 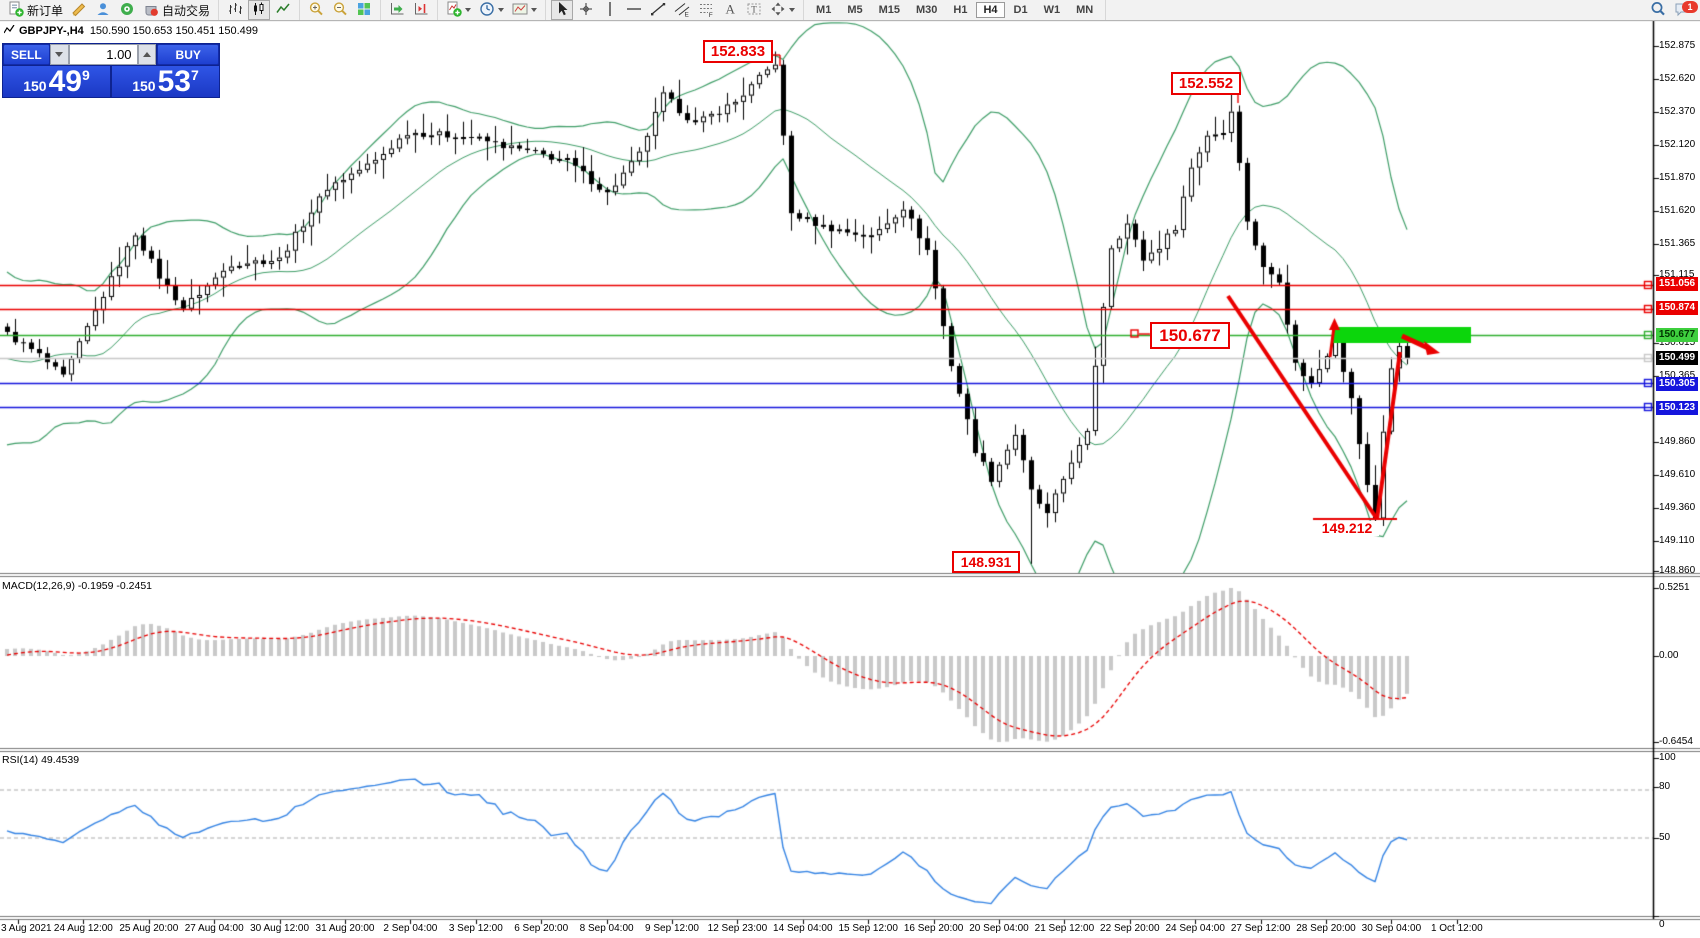 What do you see at coordinates (26, 54) in the screenshot?
I see `sell-button: SELL` at bounding box center [26, 54].